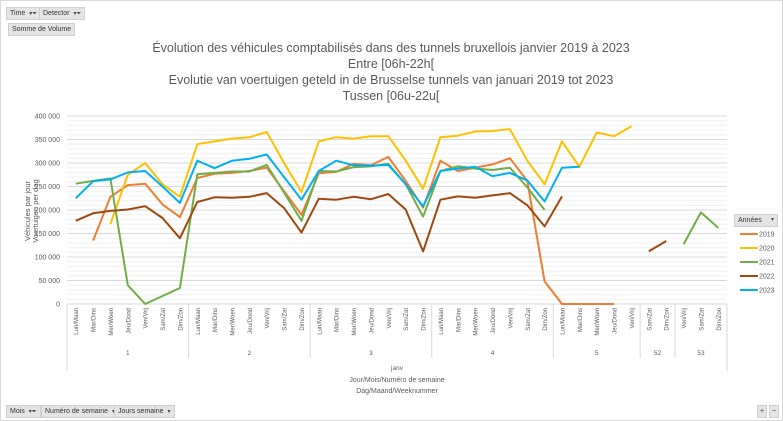 Image resolution: width=783 pixels, height=421 pixels. Describe the element at coordinates (47, 234) in the screenshot. I see `y-tick-label: 150 000` at that location.